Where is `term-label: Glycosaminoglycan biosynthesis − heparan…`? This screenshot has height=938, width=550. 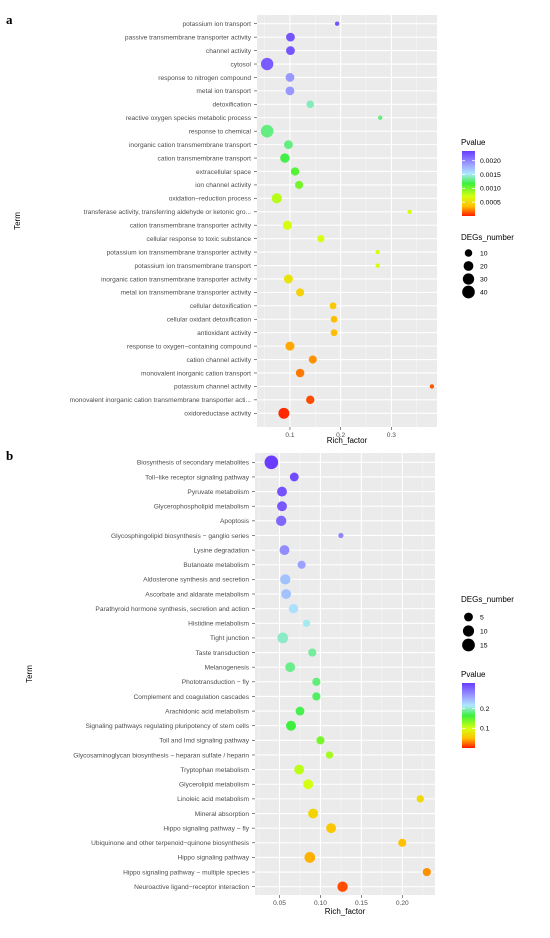
term-label: Glycosaminoglycan biosynthesis − heparan… is located at coordinates (161, 755).